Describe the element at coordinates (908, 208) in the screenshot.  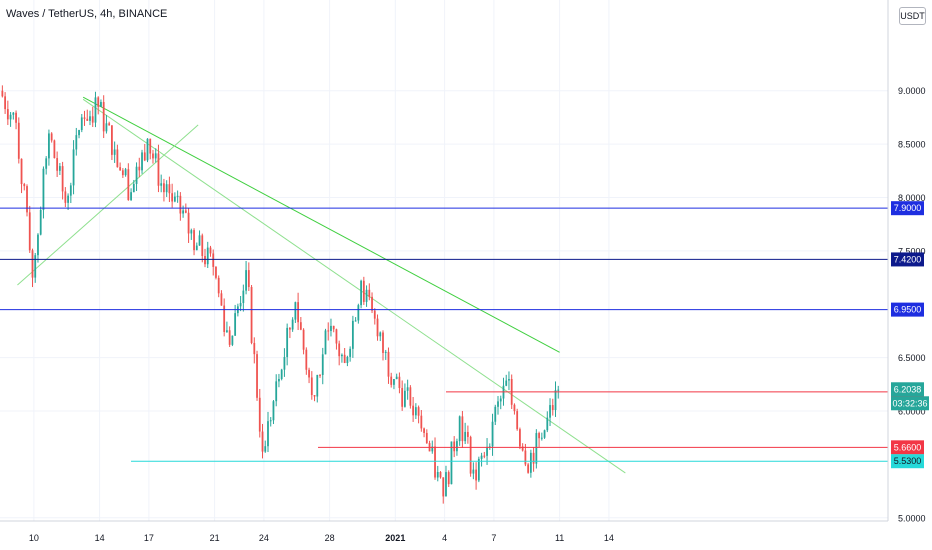
I see `level-price-label: 7.9000` at that location.